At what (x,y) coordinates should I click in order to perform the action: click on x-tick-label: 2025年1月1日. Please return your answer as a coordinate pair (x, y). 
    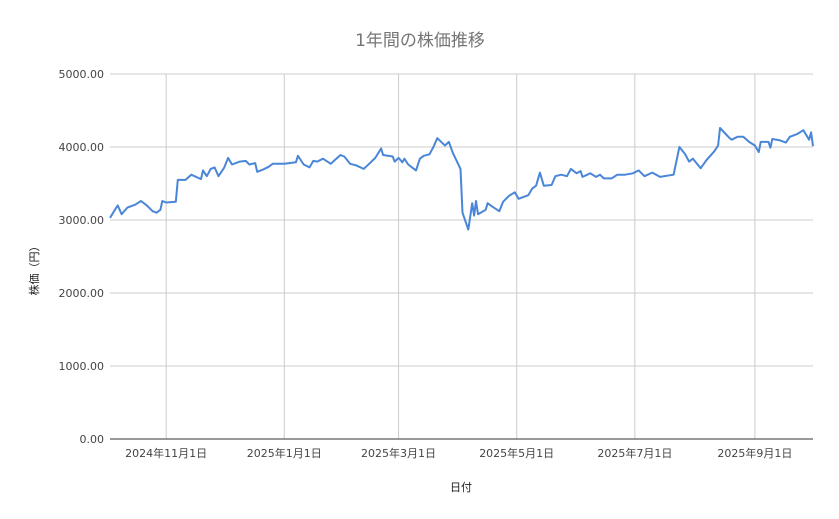
    Looking at the image, I should click on (284, 453).